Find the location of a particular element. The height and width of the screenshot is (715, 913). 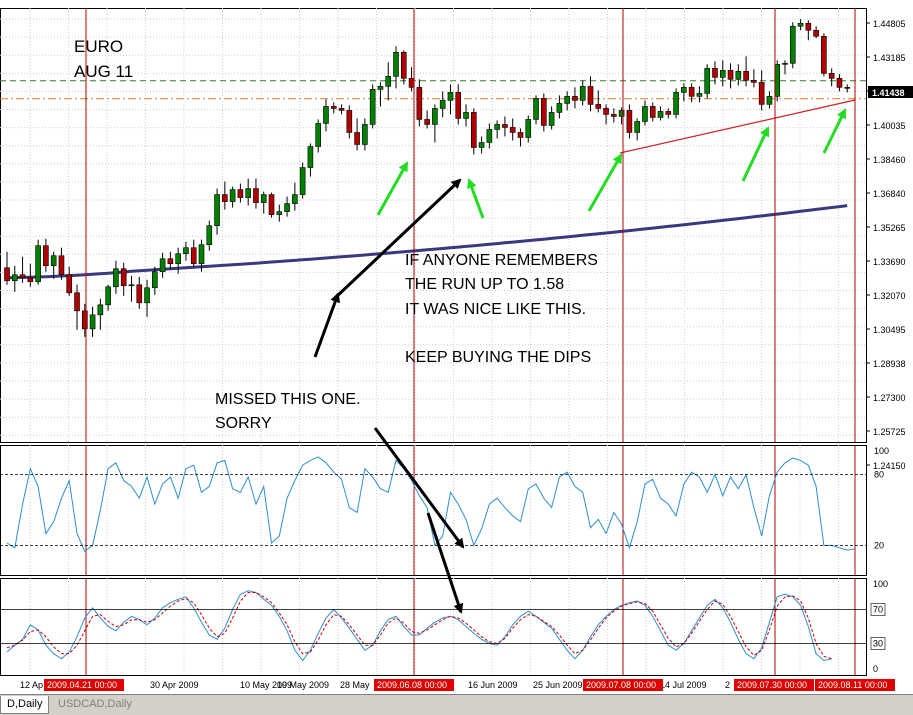

date-marker-box is located at coordinates (623, 685).